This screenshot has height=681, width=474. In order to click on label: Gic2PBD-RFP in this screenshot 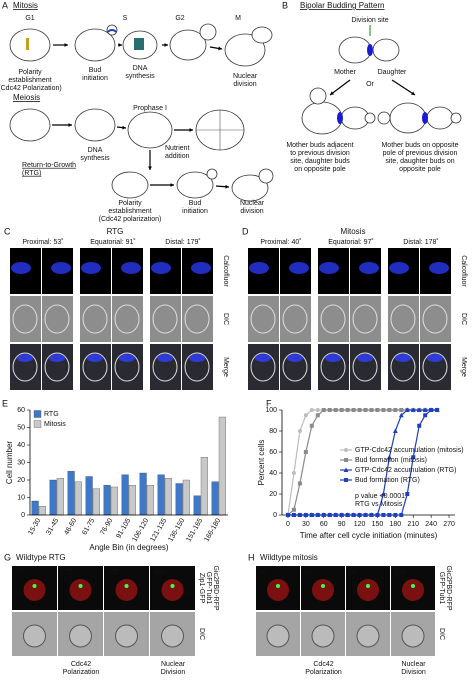, I will do `click(448, 587)`.